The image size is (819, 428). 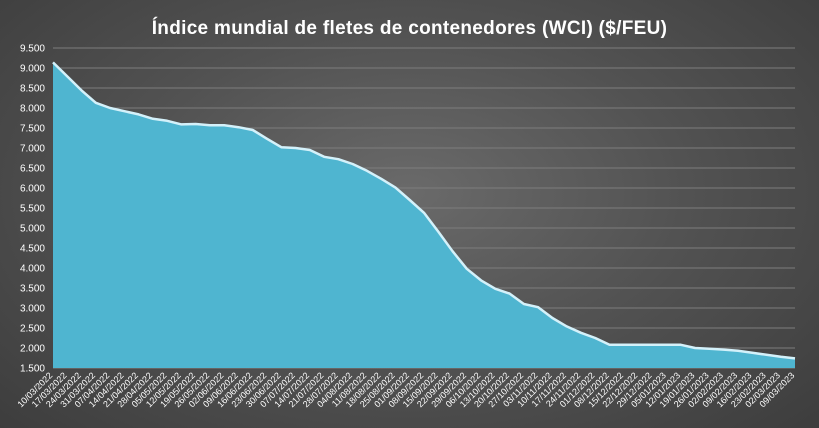 I want to click on y-tick-label: 9.500, so click(x=32, y=49).